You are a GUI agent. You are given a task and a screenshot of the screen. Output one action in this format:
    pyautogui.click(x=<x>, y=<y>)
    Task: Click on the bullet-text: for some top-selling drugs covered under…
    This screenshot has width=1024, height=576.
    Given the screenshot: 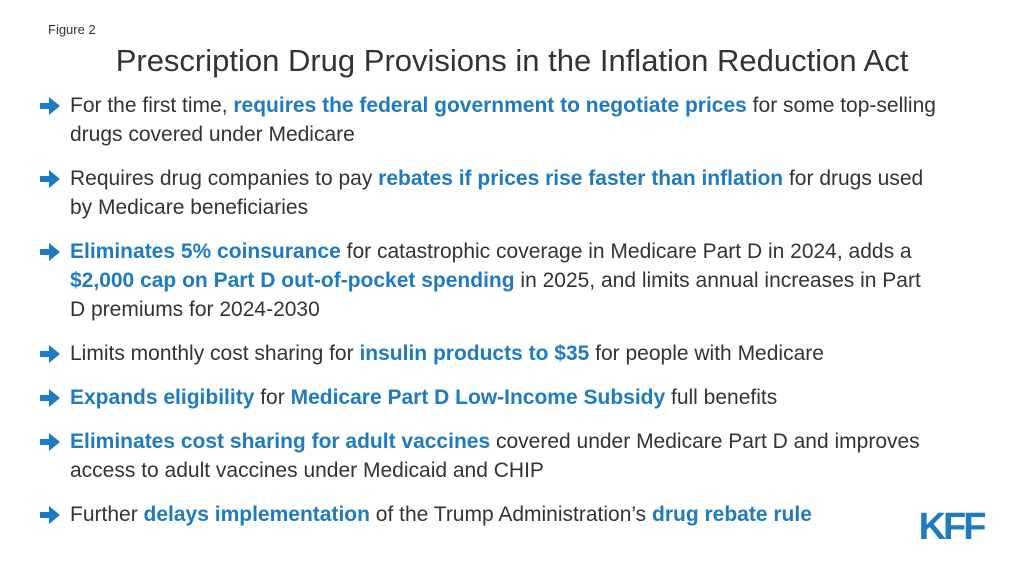 What is the action you would take?
    pyautogui.click(x=503, y=120)
    